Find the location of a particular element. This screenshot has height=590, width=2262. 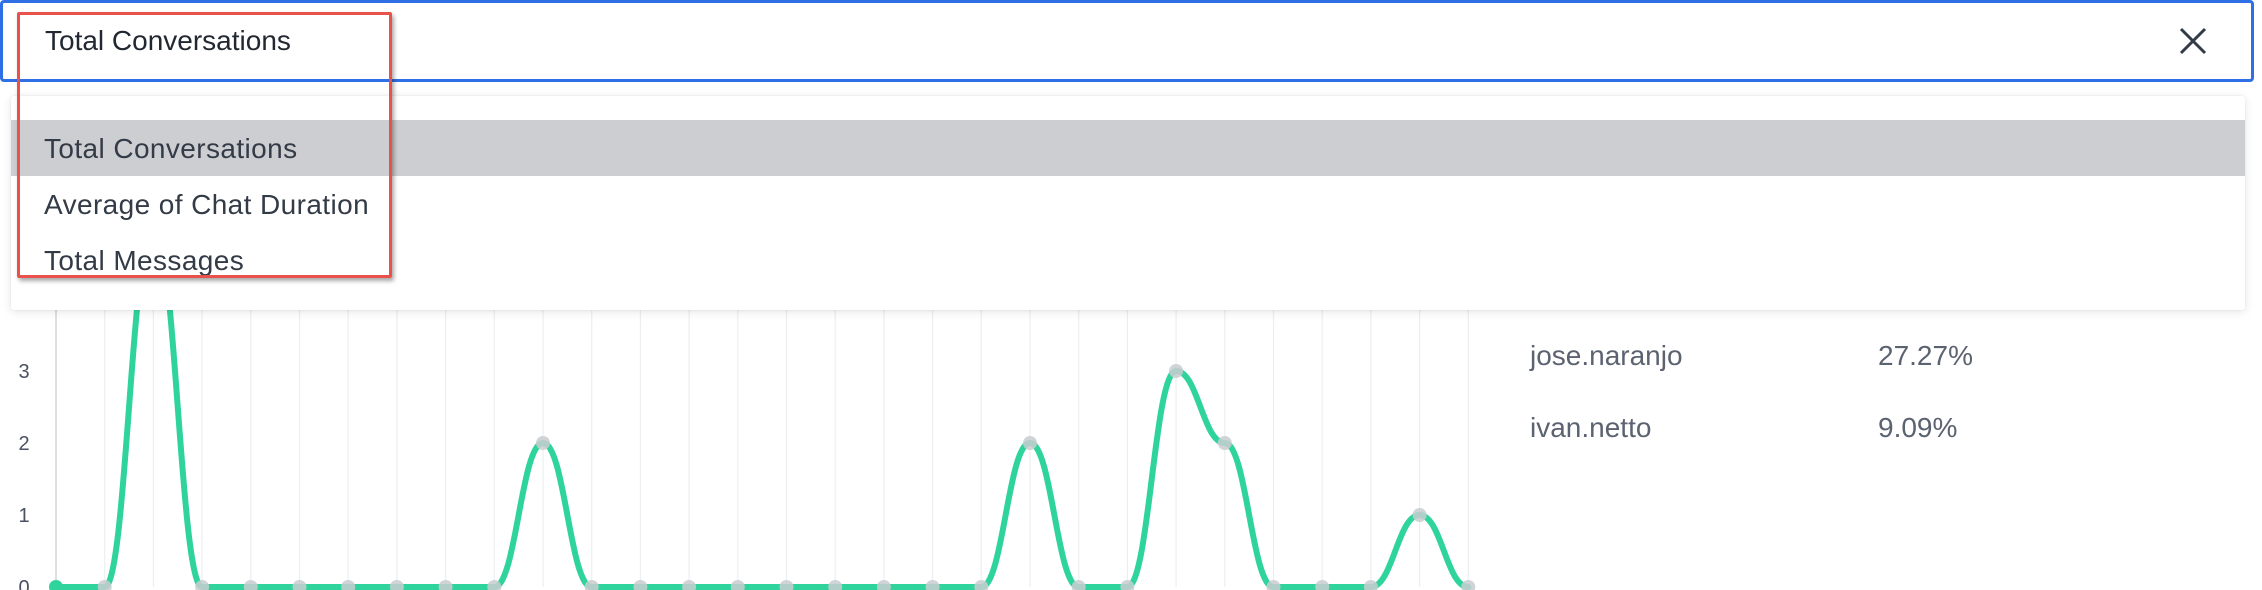

clear-selection-button is located at coordinates (2193, 41).